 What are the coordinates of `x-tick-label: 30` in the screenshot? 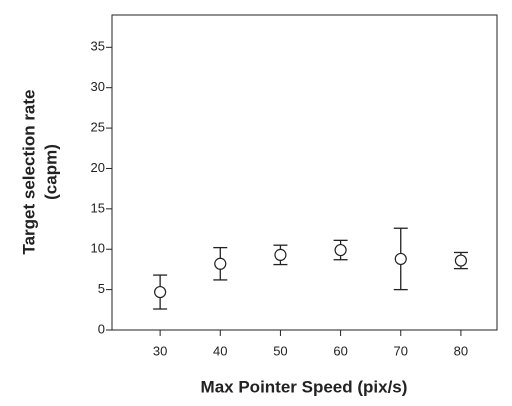 It's located at (160, 350).